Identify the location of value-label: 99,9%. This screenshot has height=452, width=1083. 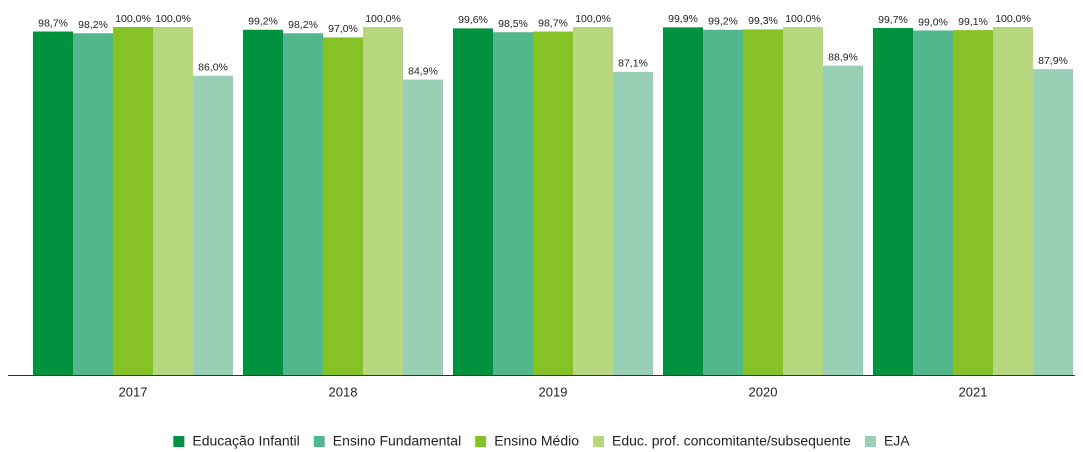
(683, 19).